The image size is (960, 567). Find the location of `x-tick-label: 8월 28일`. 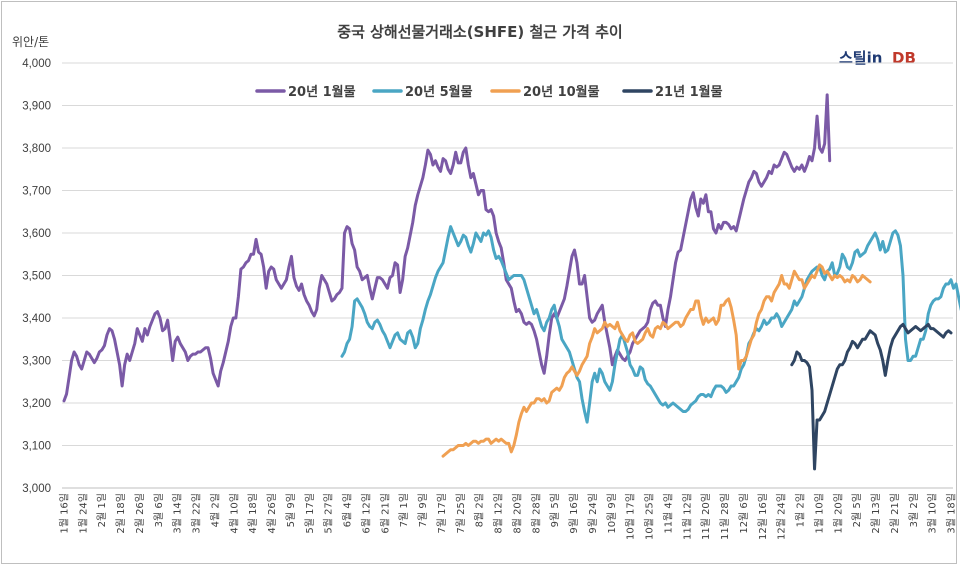

x-tick-label: 8월 28일 is located at coordinates (536, 513).